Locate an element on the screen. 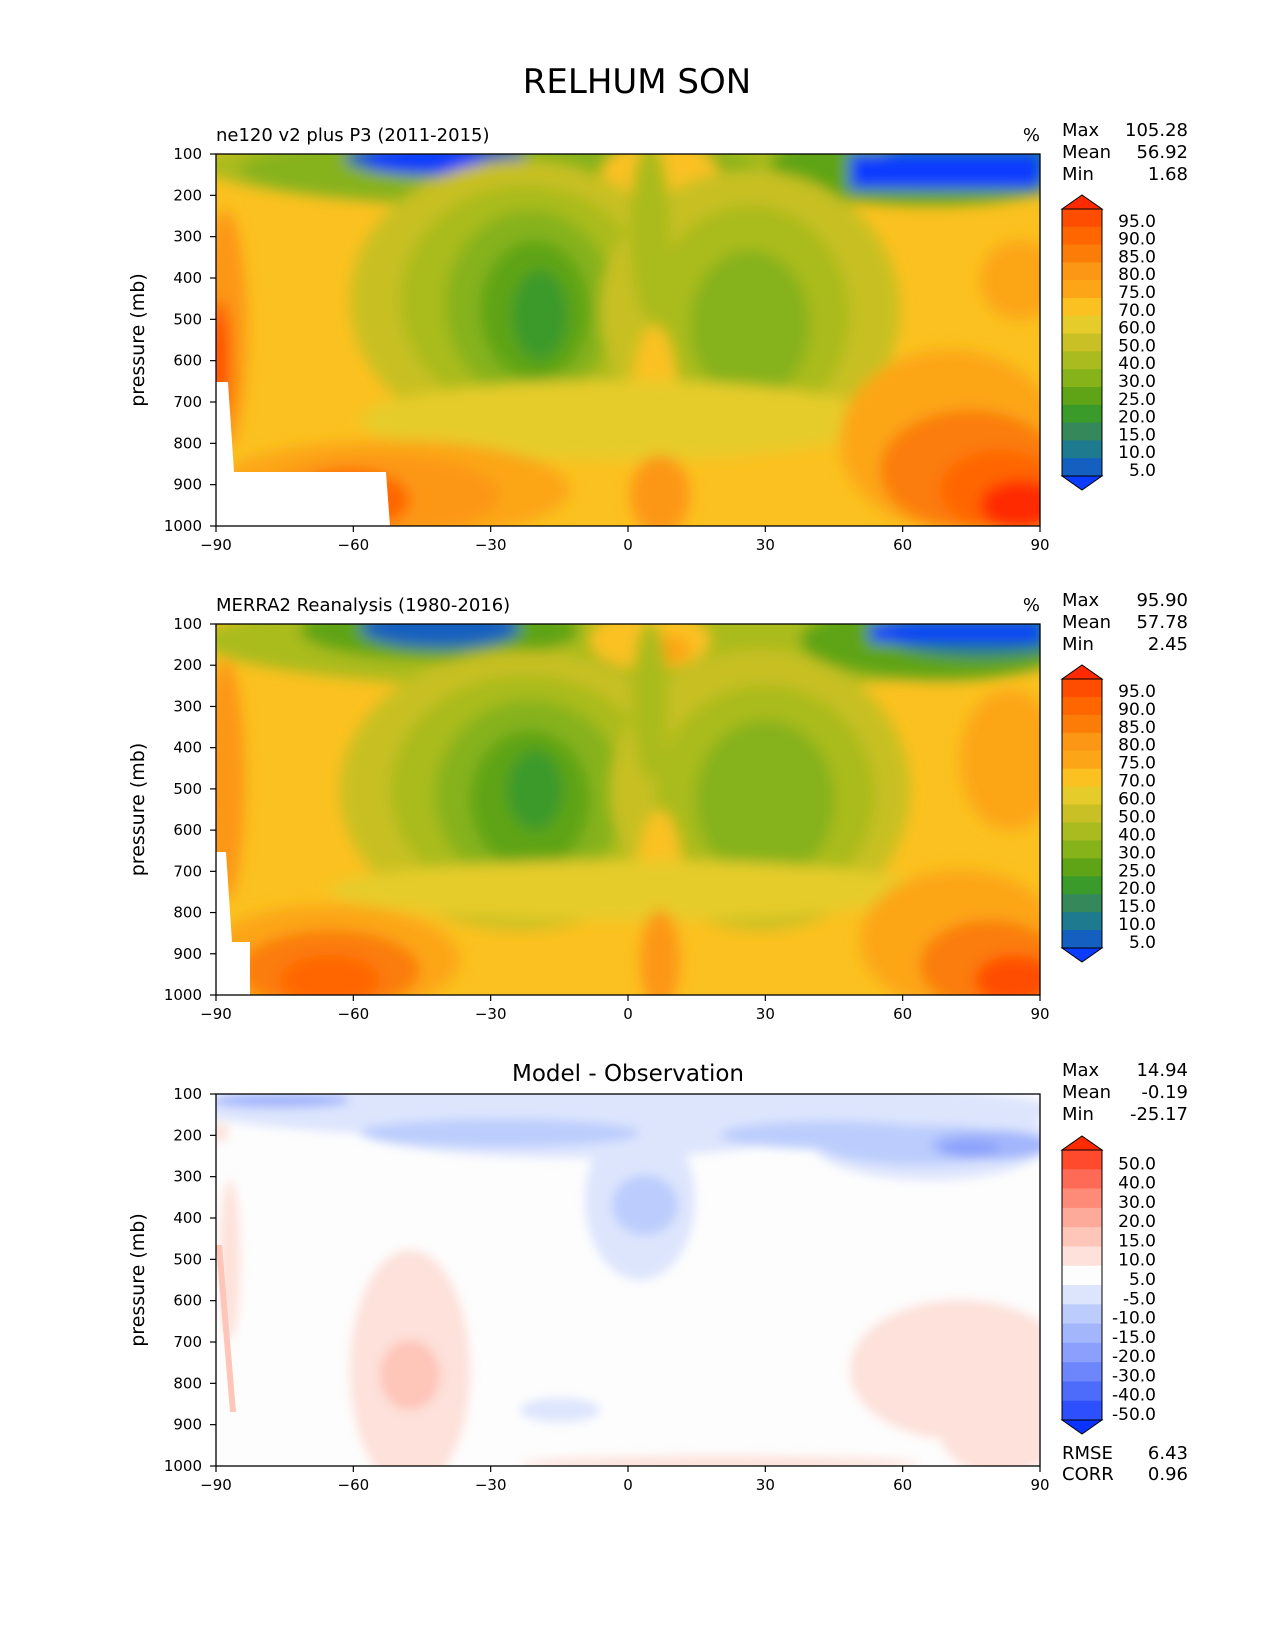 This screenshot has height=1650, width=1275. y-tick-label: 800 is located at coordinates (187, 443).